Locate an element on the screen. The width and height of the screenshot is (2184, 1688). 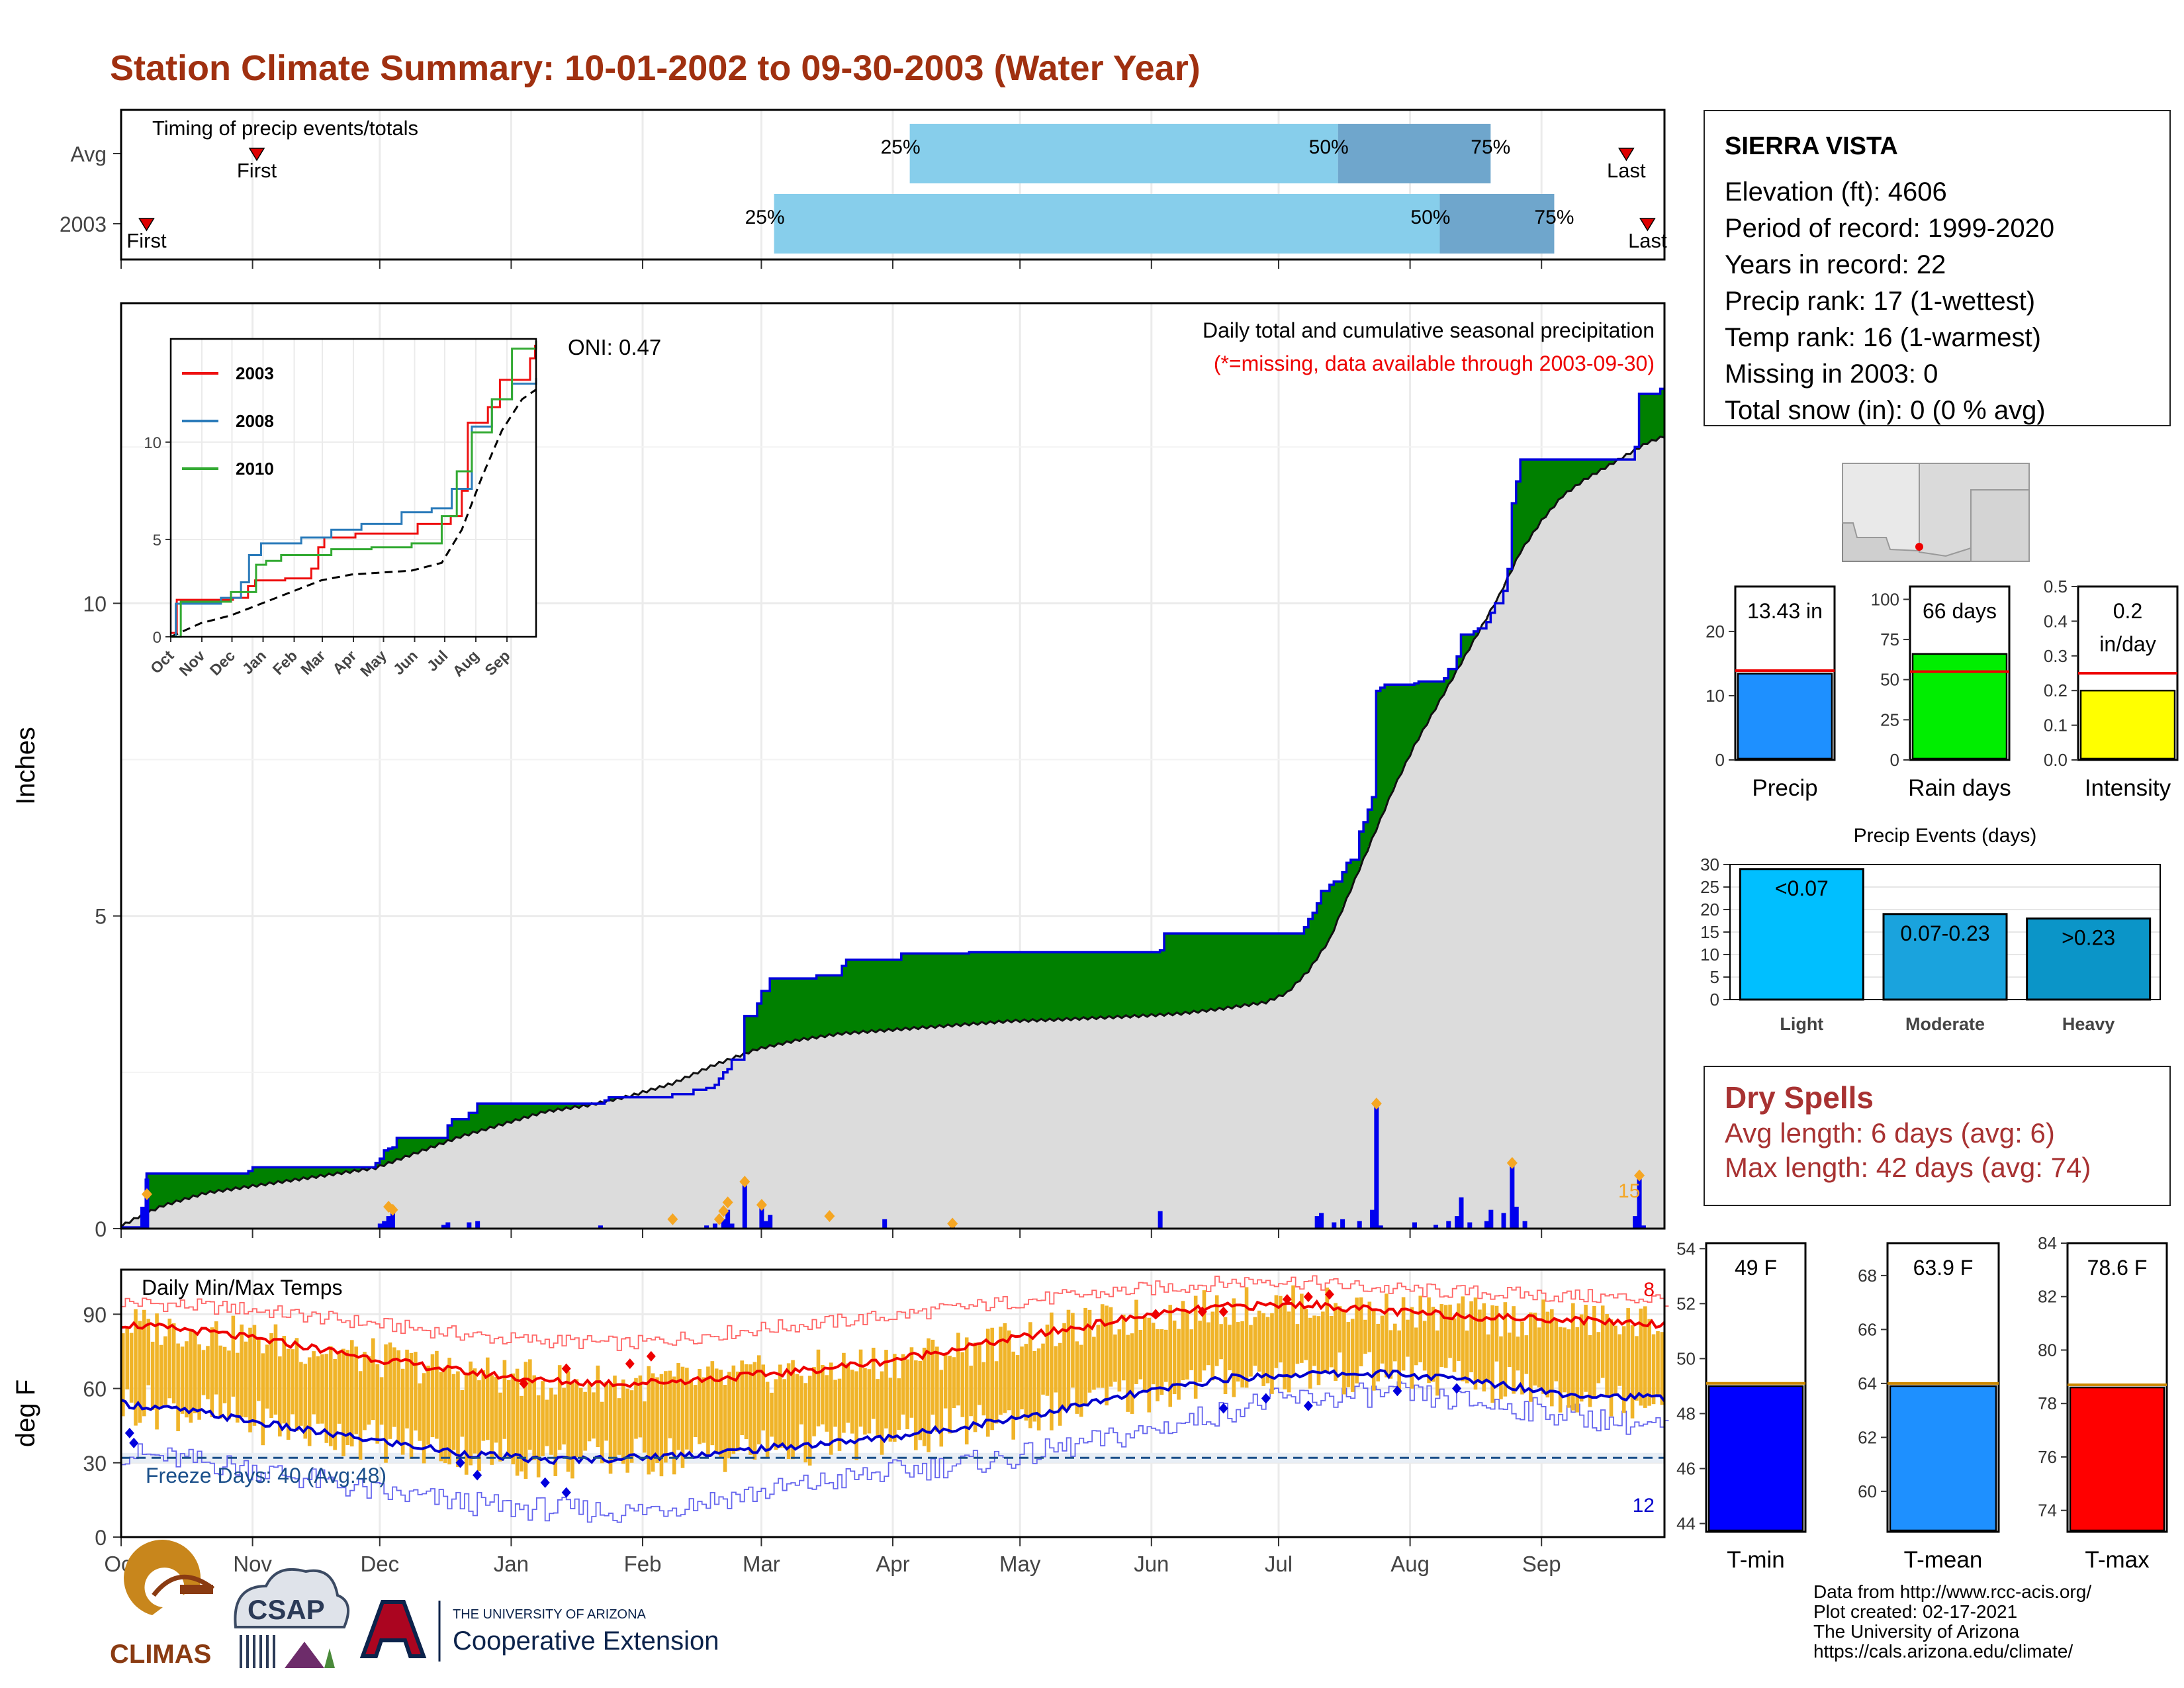
station-snow: Total snow (in): 0 (0 % avg) is located at coordinates (1885, 410).